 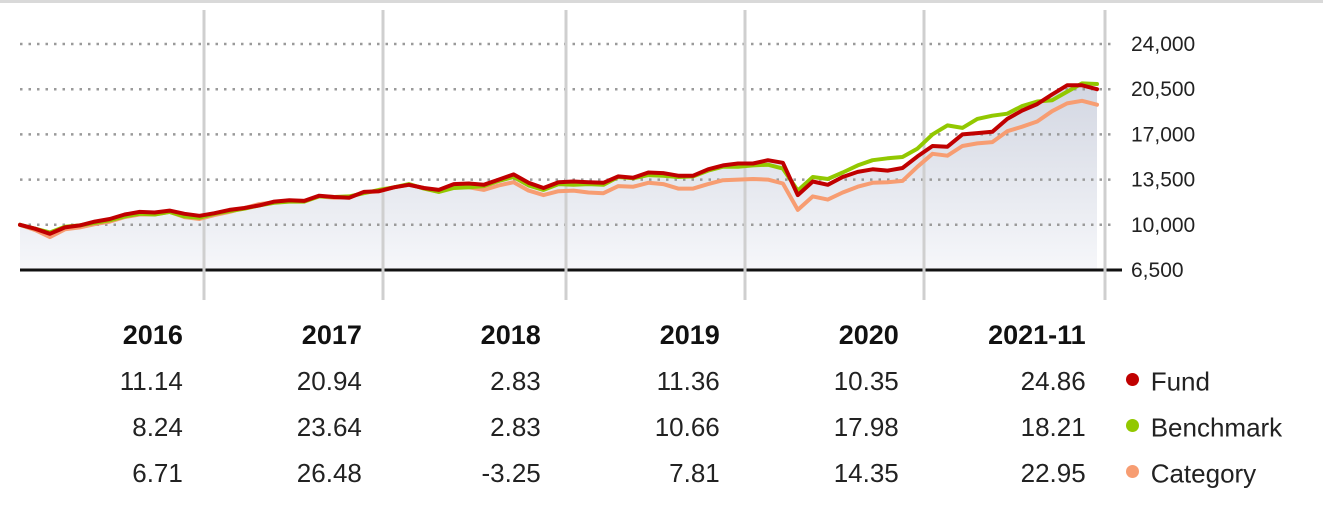 I want to click on returns-header-row: 2016 2017 2018 2019 2020 2021-11, so click(x=661, y=335).